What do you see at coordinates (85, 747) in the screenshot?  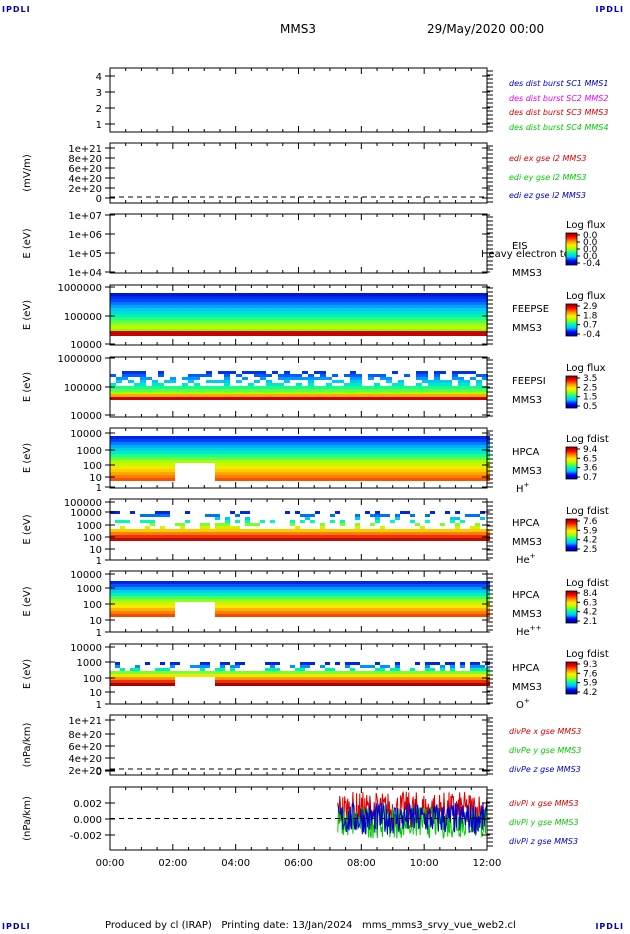 I see `y-tick-label: 6e+20` at bounding box center [85, 747].